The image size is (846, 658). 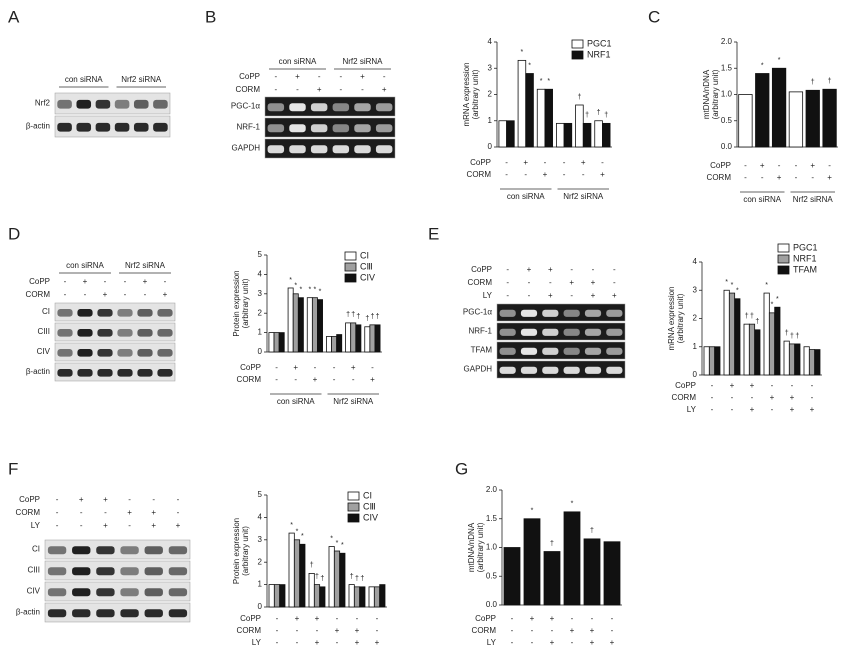 What do you see at coordinates (28, 612) in the screenshot?
I see `blot-row-label: β-actin` at bounding box center [28, 612].